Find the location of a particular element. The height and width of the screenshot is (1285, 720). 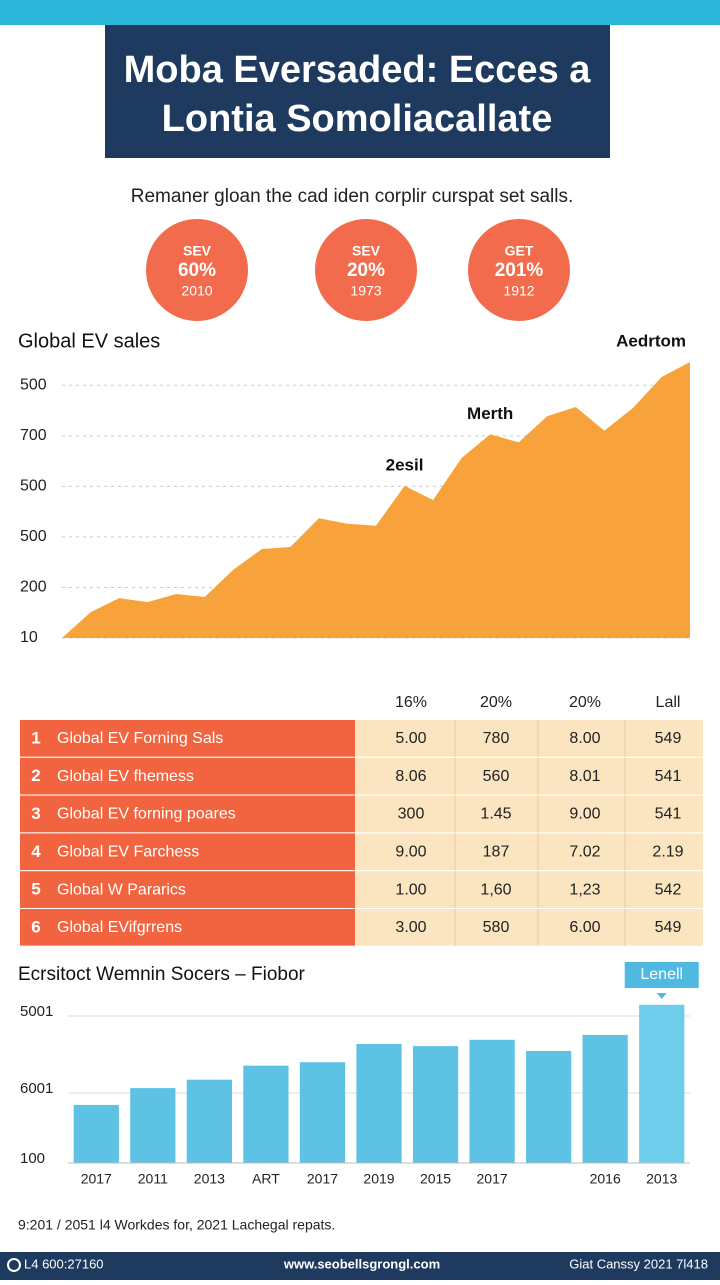

y-tick-label: 5001 is located at coordinates (36, 1011).